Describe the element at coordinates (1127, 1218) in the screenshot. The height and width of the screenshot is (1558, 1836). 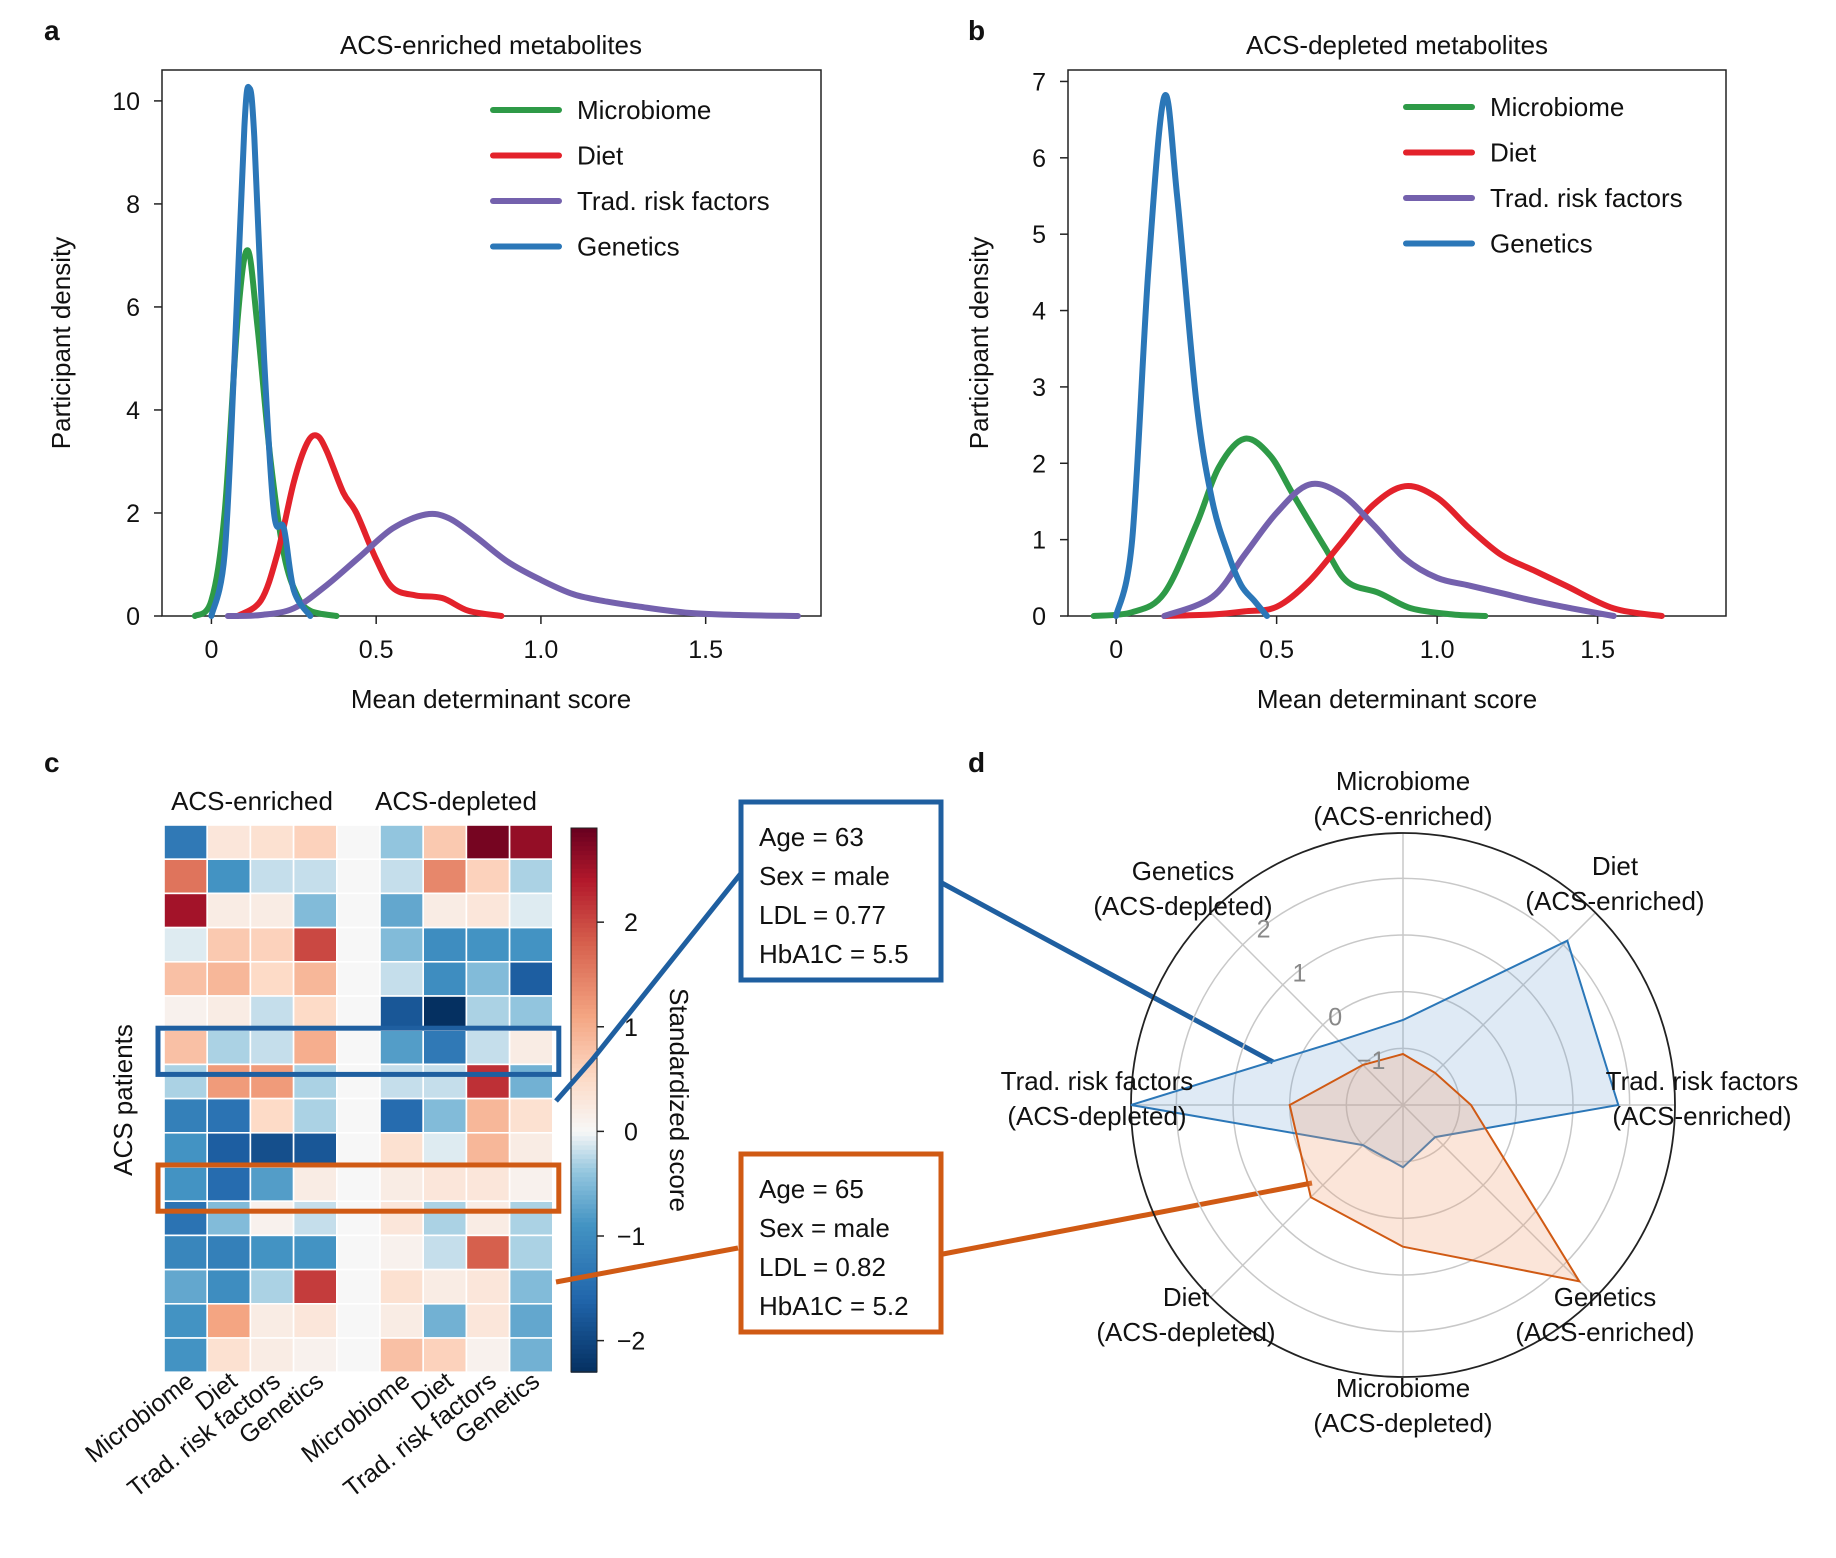
I see `orange-connector-right` at that location.